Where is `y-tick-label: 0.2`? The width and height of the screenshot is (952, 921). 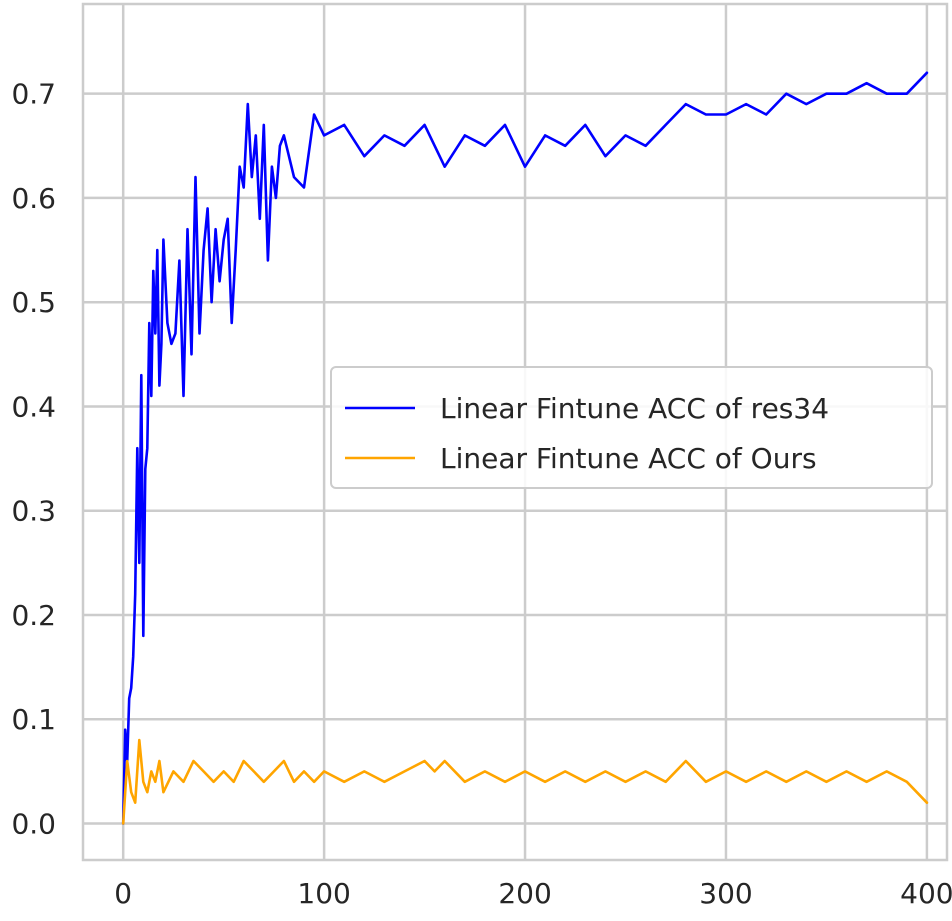 y-tick-label: 0.2 is located at coordinates (33, 615).